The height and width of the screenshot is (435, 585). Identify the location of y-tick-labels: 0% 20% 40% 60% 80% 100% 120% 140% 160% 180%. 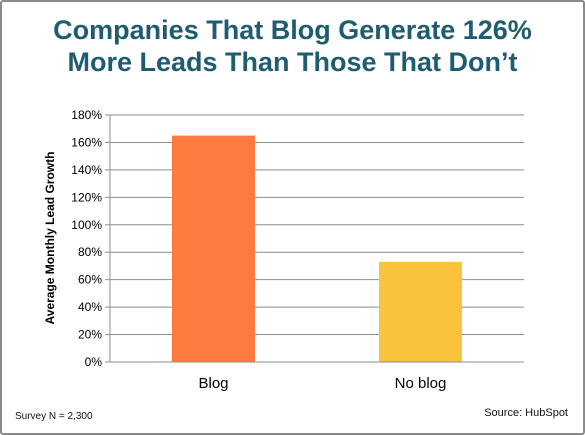
(86, 238).